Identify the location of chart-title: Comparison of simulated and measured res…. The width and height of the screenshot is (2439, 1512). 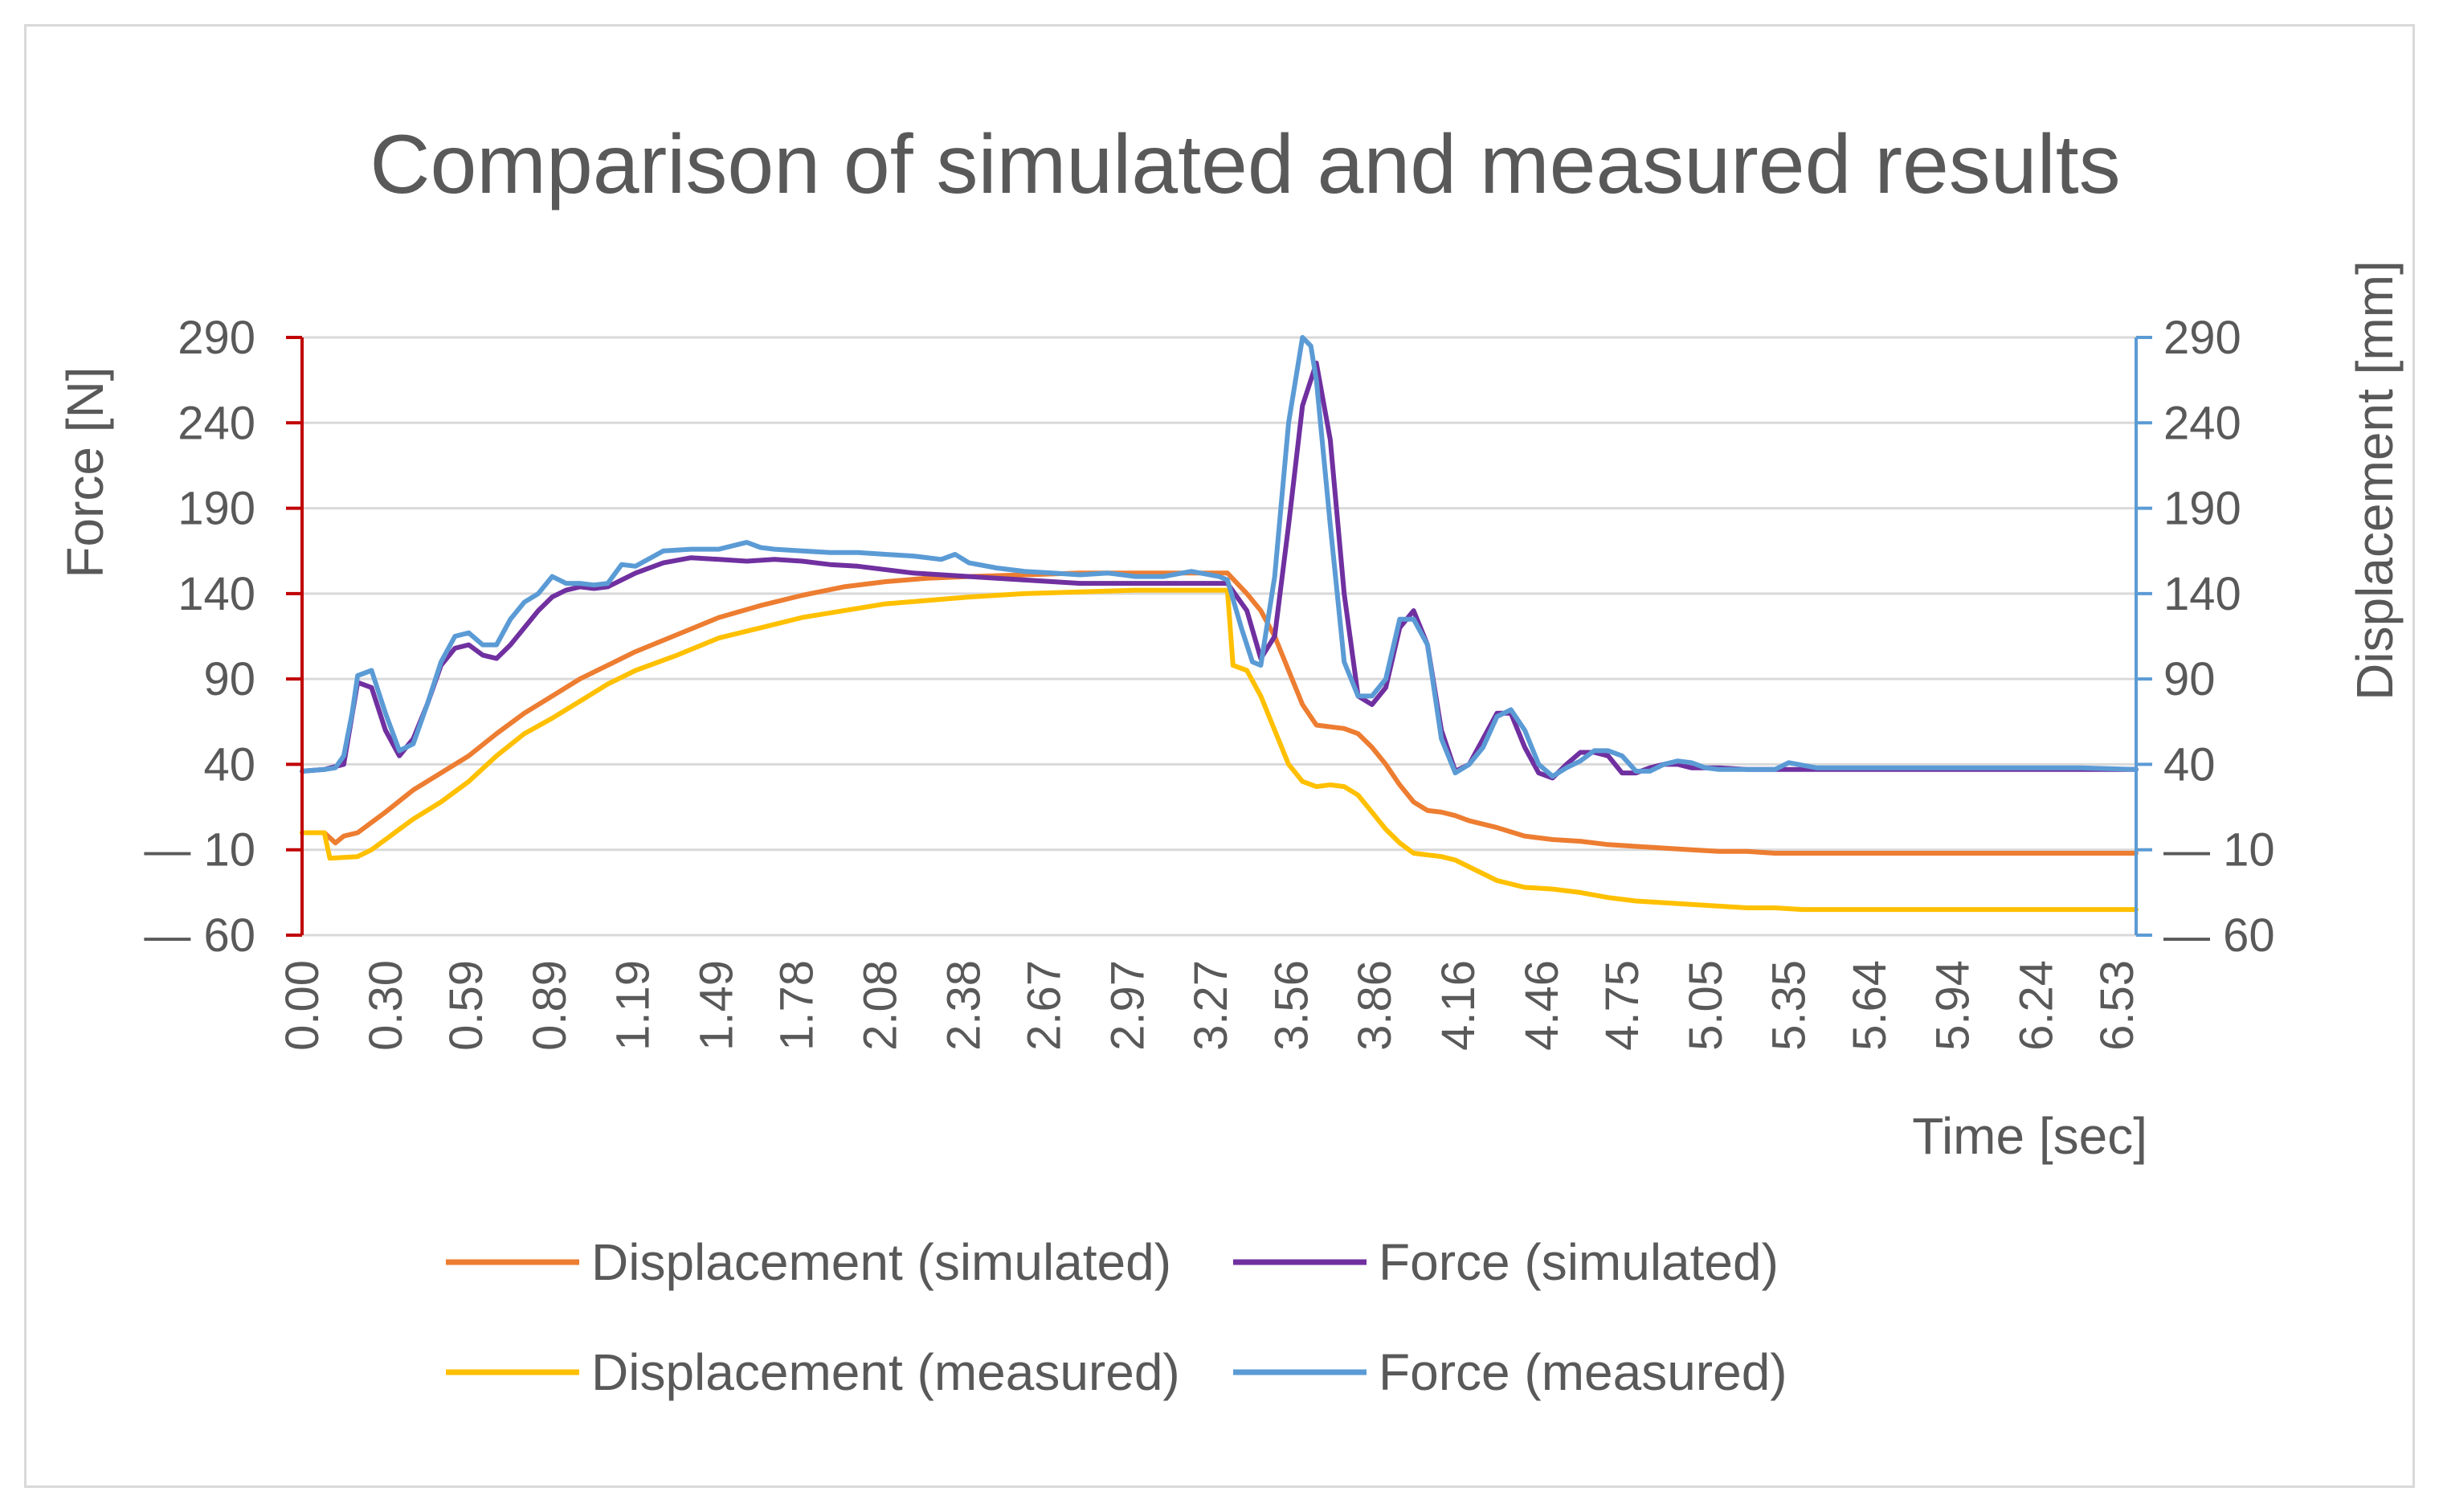
(1245, 164).